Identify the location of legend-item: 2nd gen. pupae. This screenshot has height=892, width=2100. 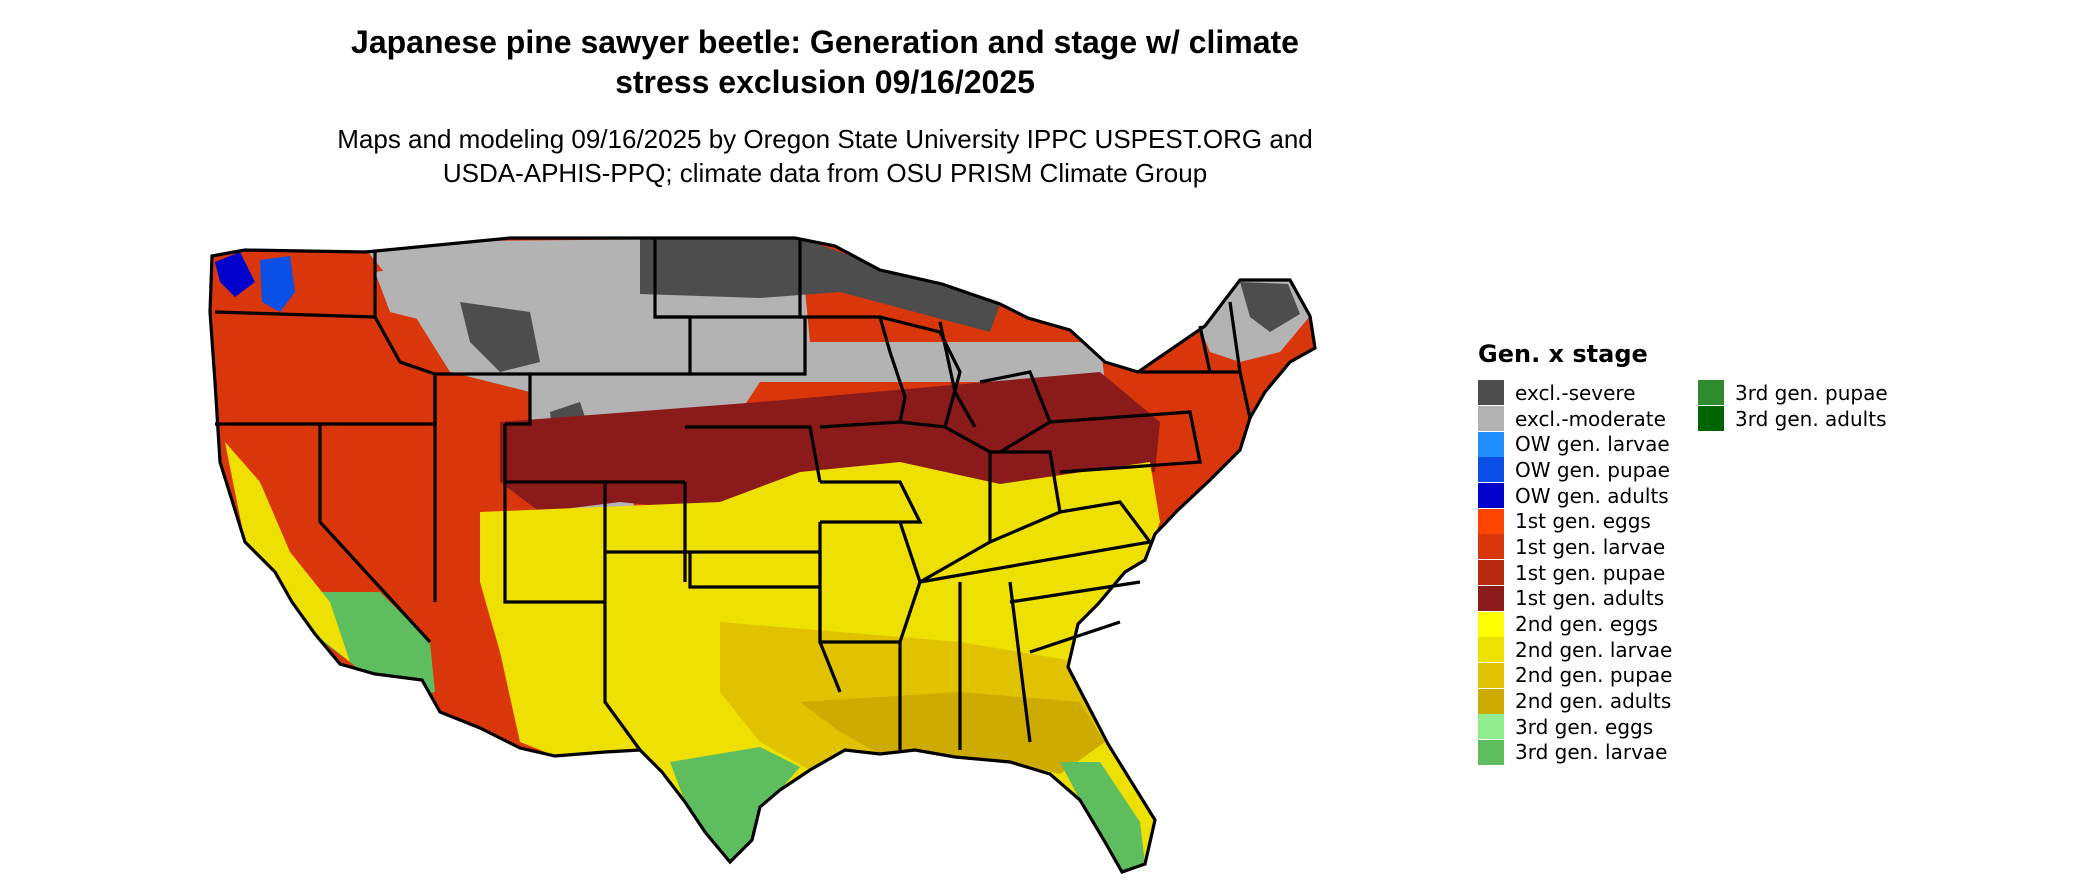
(1575, 675).